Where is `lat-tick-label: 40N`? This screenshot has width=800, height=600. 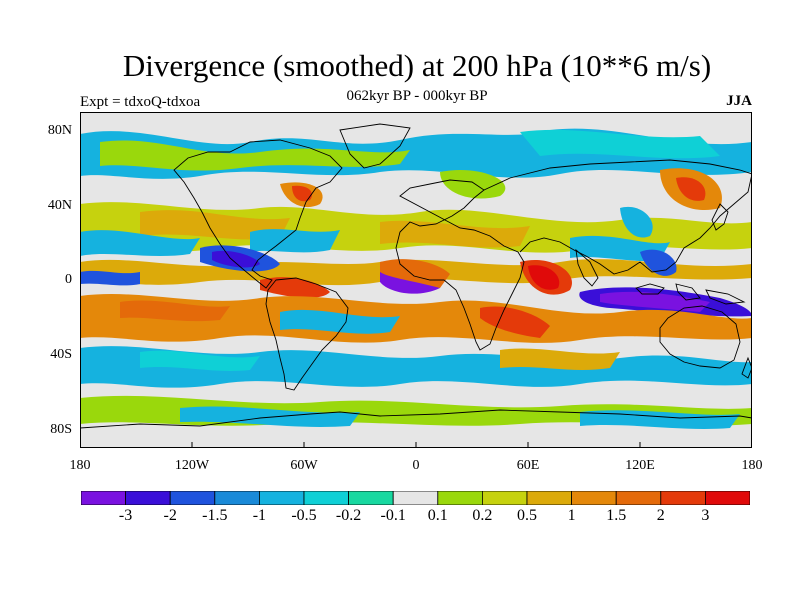
lat-tick-label: 40N is located at coordinates (59, 205).